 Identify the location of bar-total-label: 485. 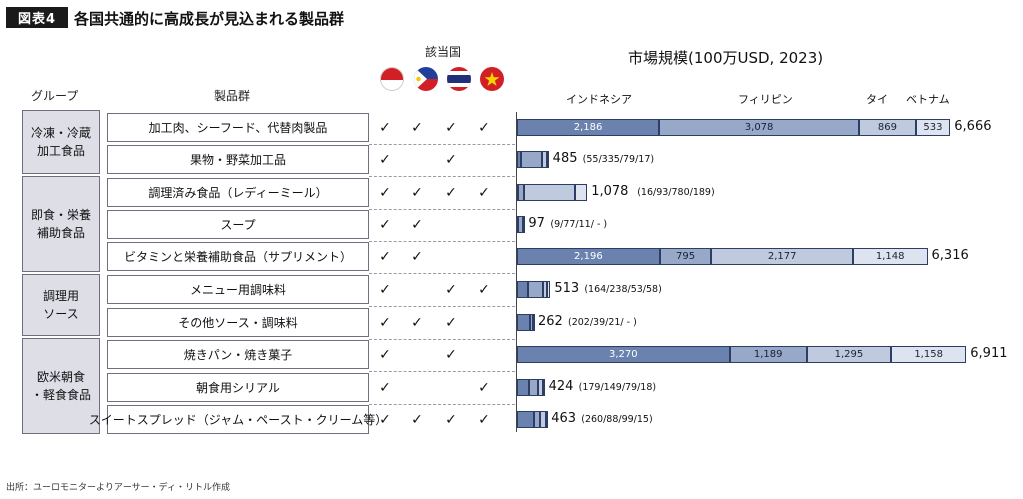
(565, 158).